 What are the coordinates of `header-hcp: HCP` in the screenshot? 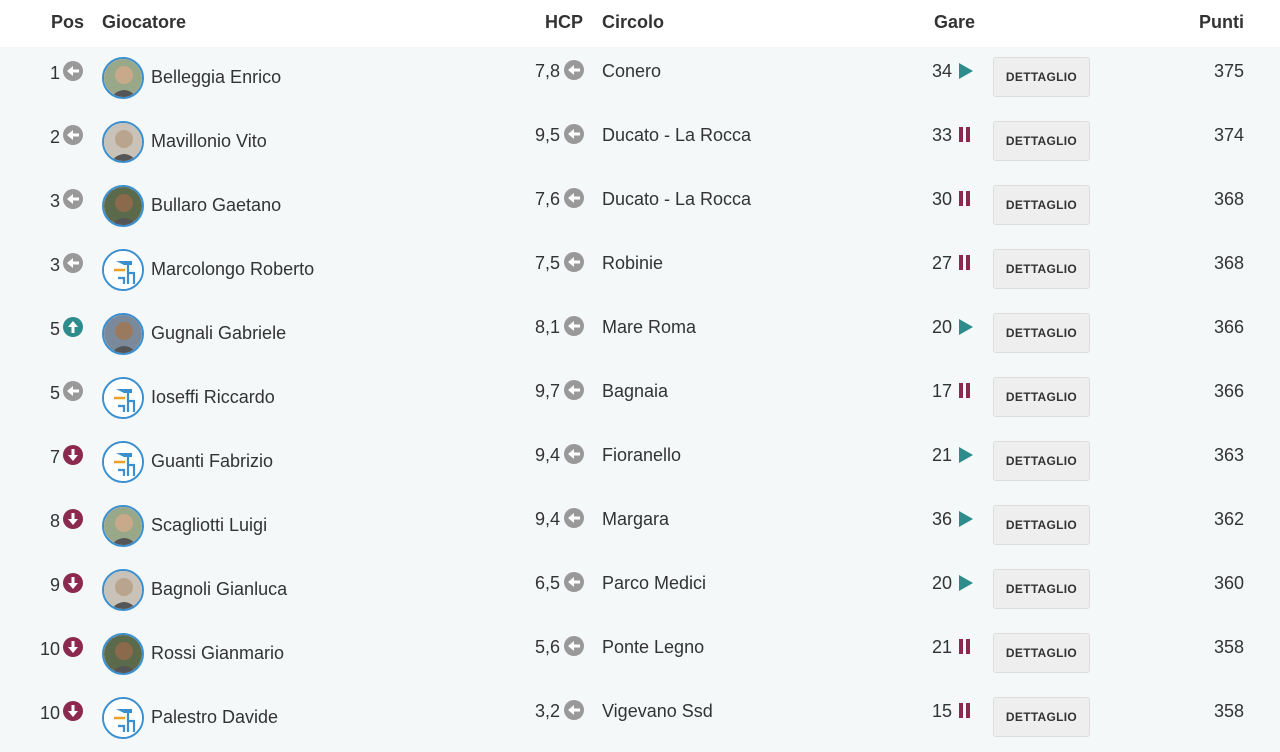 It's located at (563, 22).